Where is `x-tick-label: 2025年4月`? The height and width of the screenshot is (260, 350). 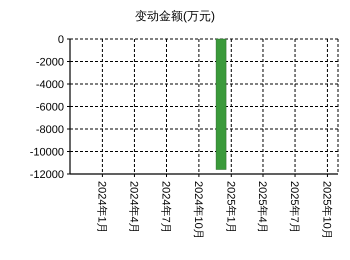
x-tick-label: 2025年4月 is located at coordinates (262, 207).